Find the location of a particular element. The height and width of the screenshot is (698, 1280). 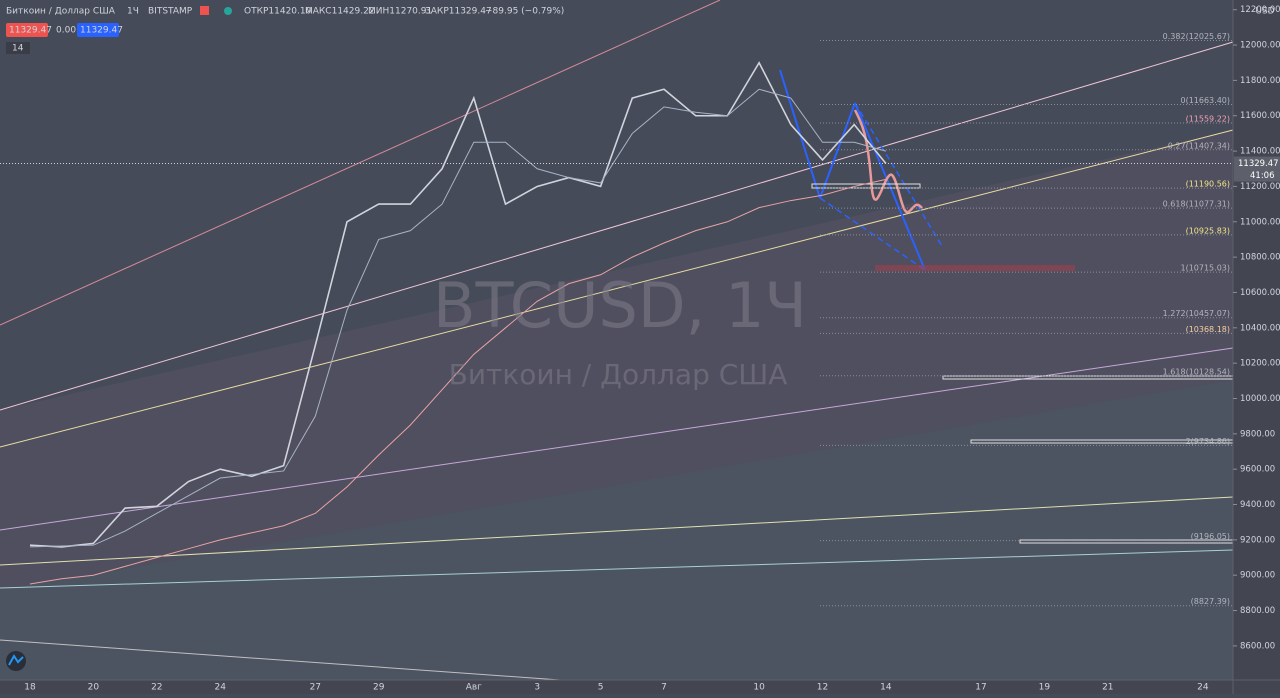

ohlc: ЗАКР11329.47 is located at coordinates (458, 12).